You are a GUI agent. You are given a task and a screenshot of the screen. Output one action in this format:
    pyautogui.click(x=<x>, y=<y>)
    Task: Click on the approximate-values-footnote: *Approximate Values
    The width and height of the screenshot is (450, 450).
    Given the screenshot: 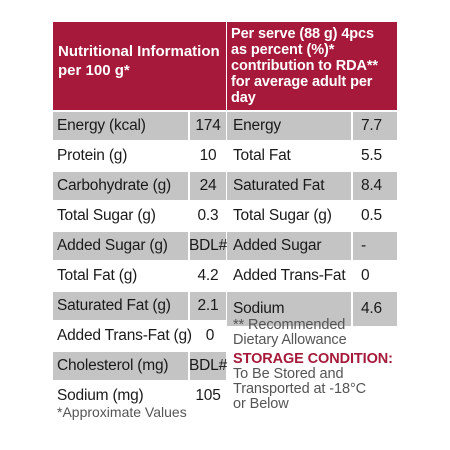 What is the action you would take?
    pyautogui.click(x=122, y=412)
    